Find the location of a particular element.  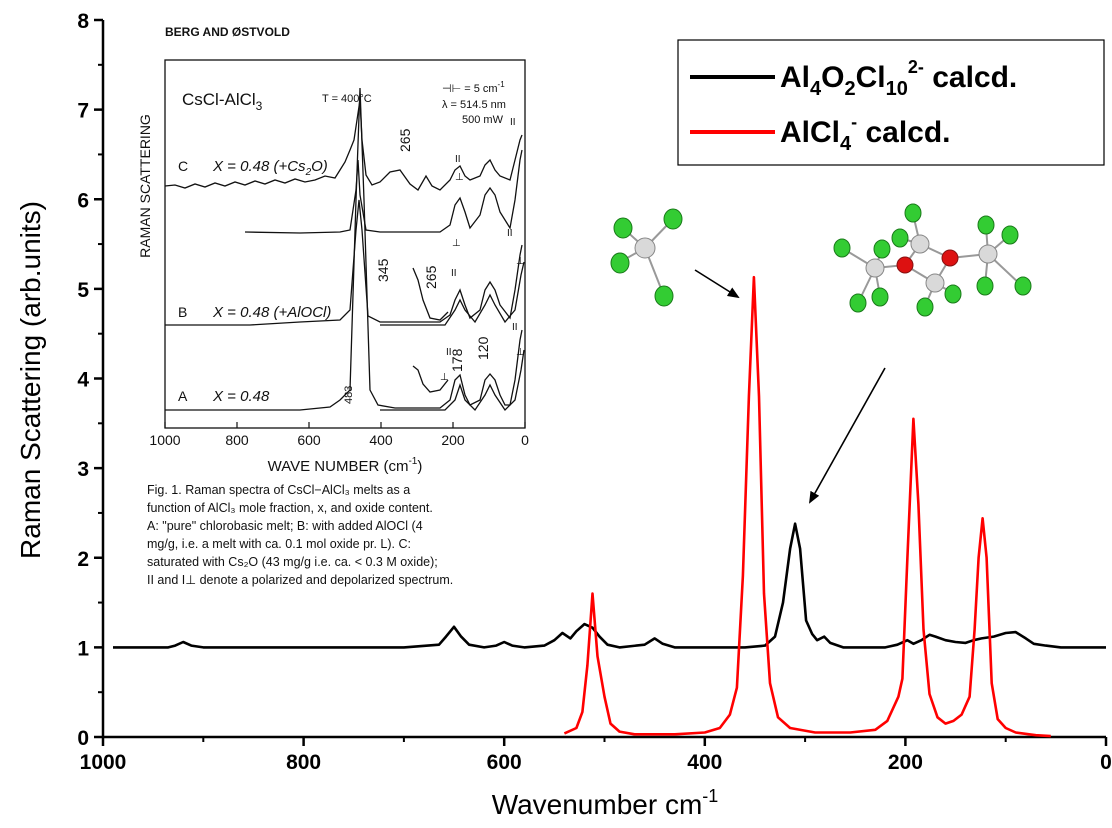

inset-y-label: RAMAN SCATTERING is located at coordinates (145, 186).